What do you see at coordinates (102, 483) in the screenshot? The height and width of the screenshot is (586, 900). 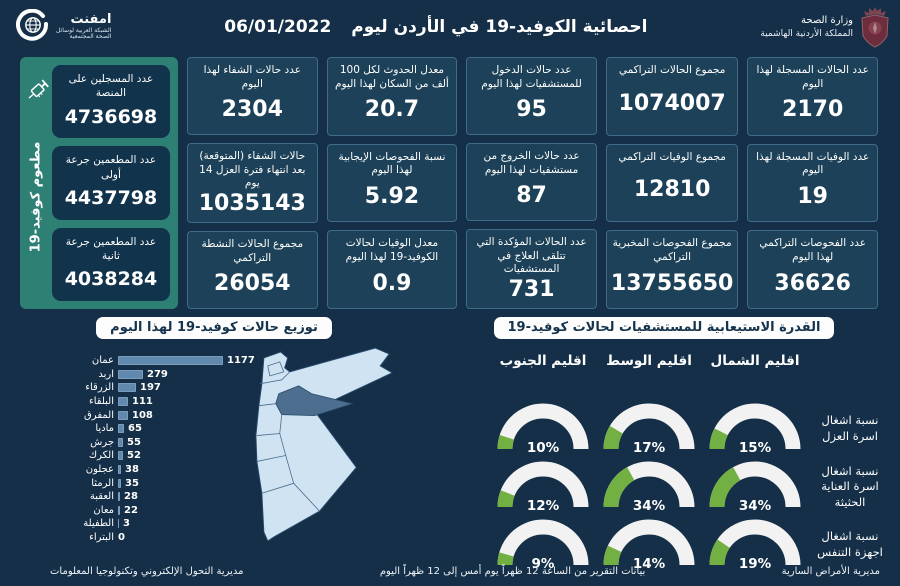 I see `bar-category-label: الرمثا` at bounding box center [102, 483].